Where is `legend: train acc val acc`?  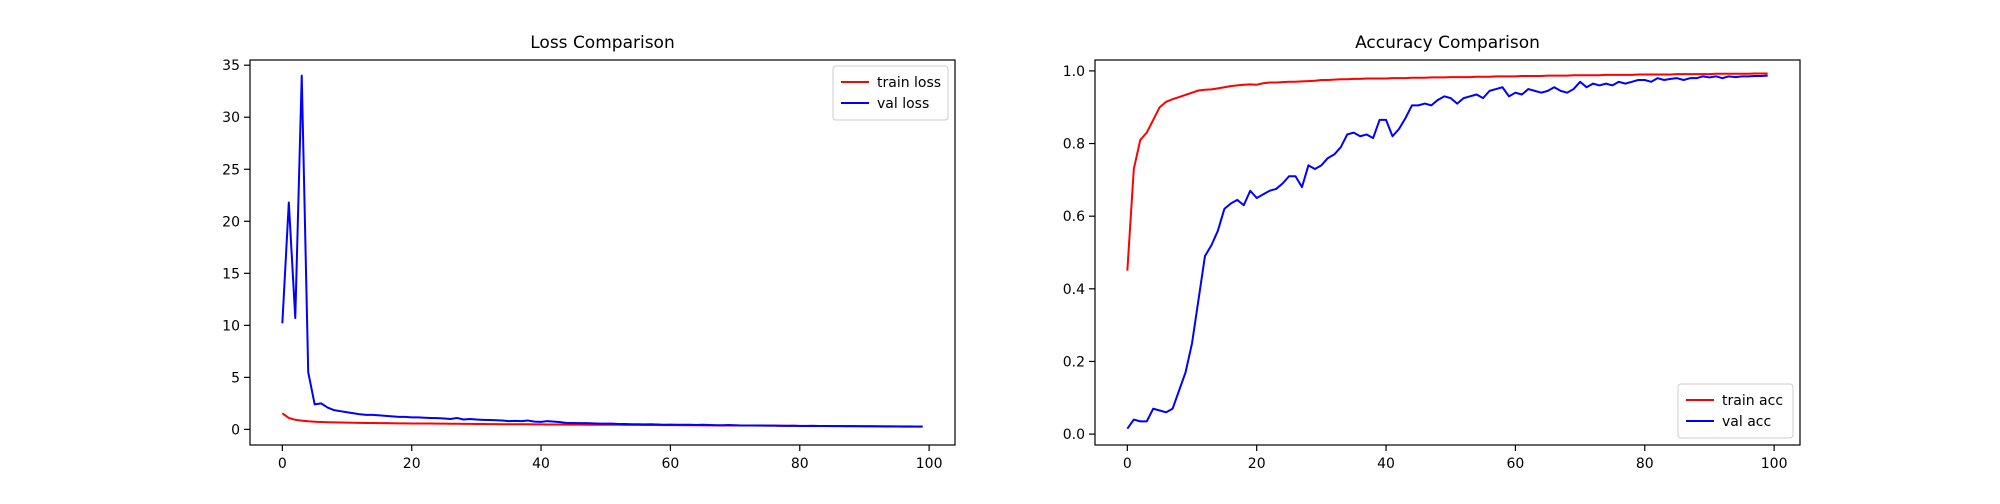
legend: train acc val acc is located at coordinates (1735, 411).